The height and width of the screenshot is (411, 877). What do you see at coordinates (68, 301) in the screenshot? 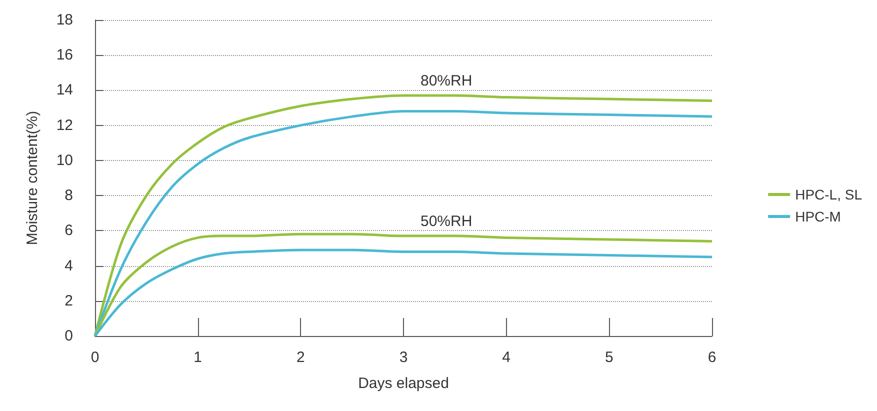
I see `y-tick-label: 2` at bounding box center [68, 301].